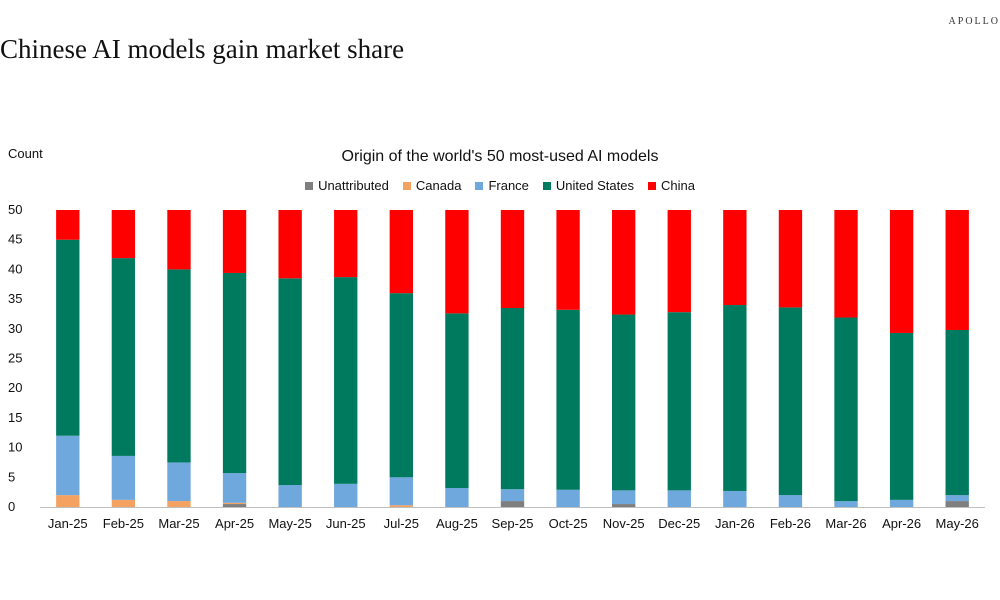 The width and height of the screenshot is (1000, 600). What do you see at coordinates (202, 49) in the screenshot?
I see `page-title: Chinese AI models gain market share` at bounding box center [202, 49].